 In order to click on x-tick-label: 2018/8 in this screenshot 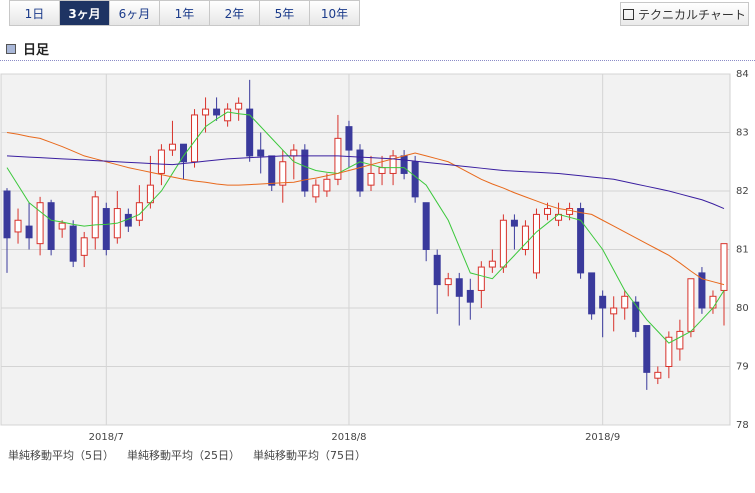, I will do `click(348, 437)`.